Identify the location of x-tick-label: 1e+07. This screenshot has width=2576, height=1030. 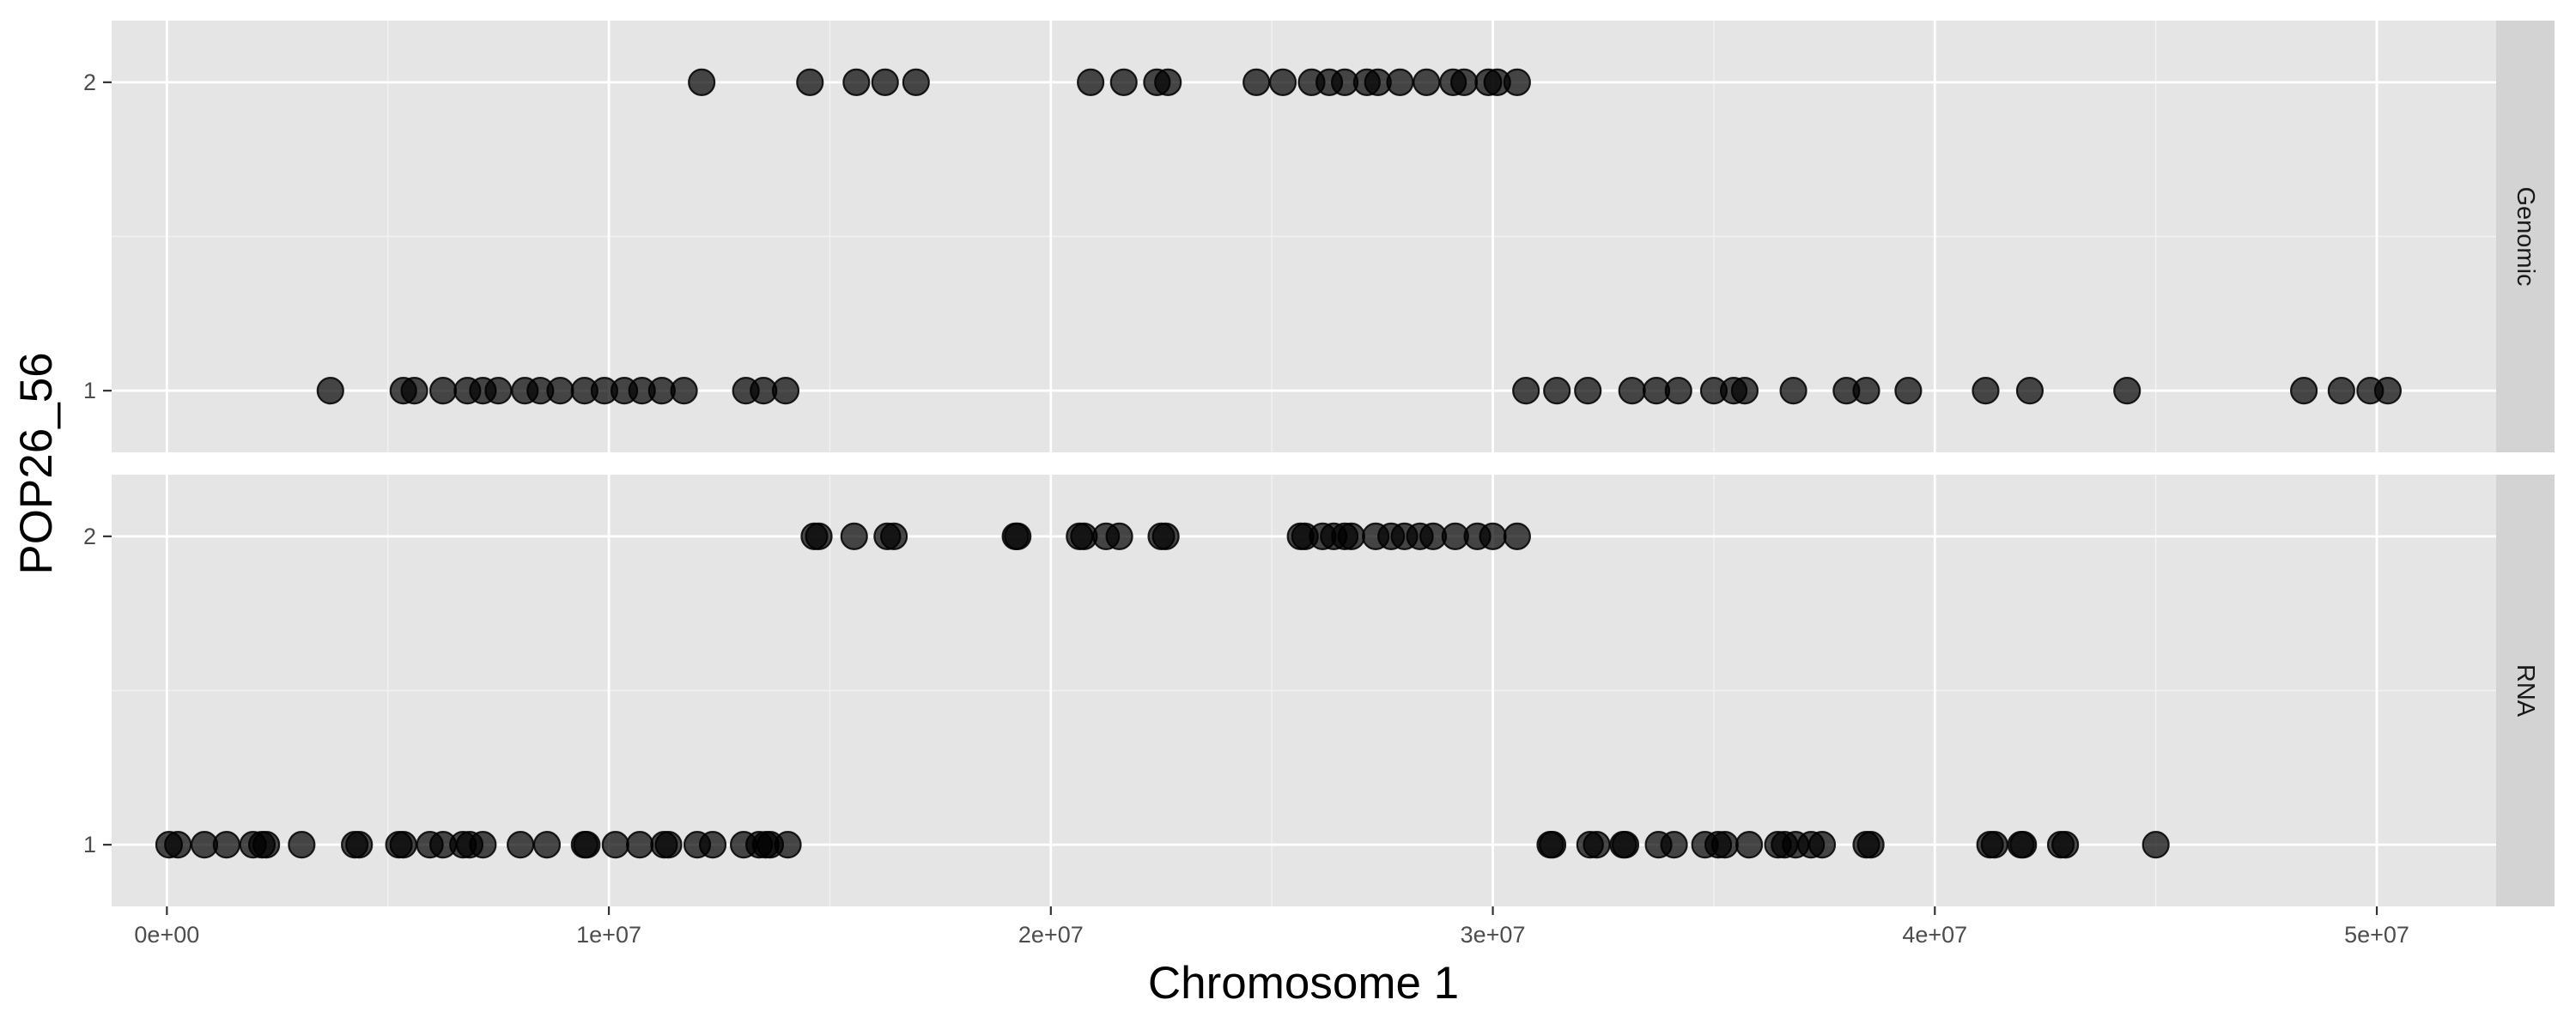
(608, 935).